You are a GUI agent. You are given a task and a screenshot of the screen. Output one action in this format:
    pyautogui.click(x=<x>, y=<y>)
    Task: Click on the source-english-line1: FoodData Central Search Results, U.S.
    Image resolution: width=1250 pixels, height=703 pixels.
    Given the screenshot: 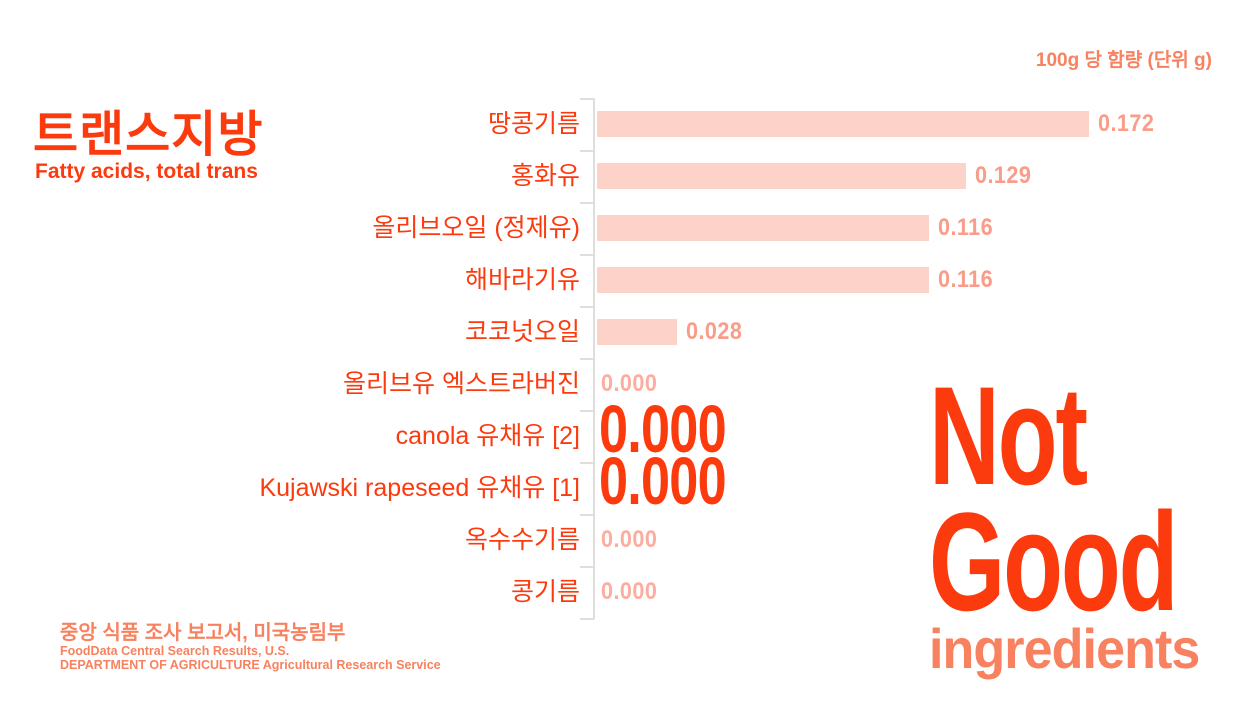 What is the action you would take?
    pyautogui.click(x=175, y=651)
    